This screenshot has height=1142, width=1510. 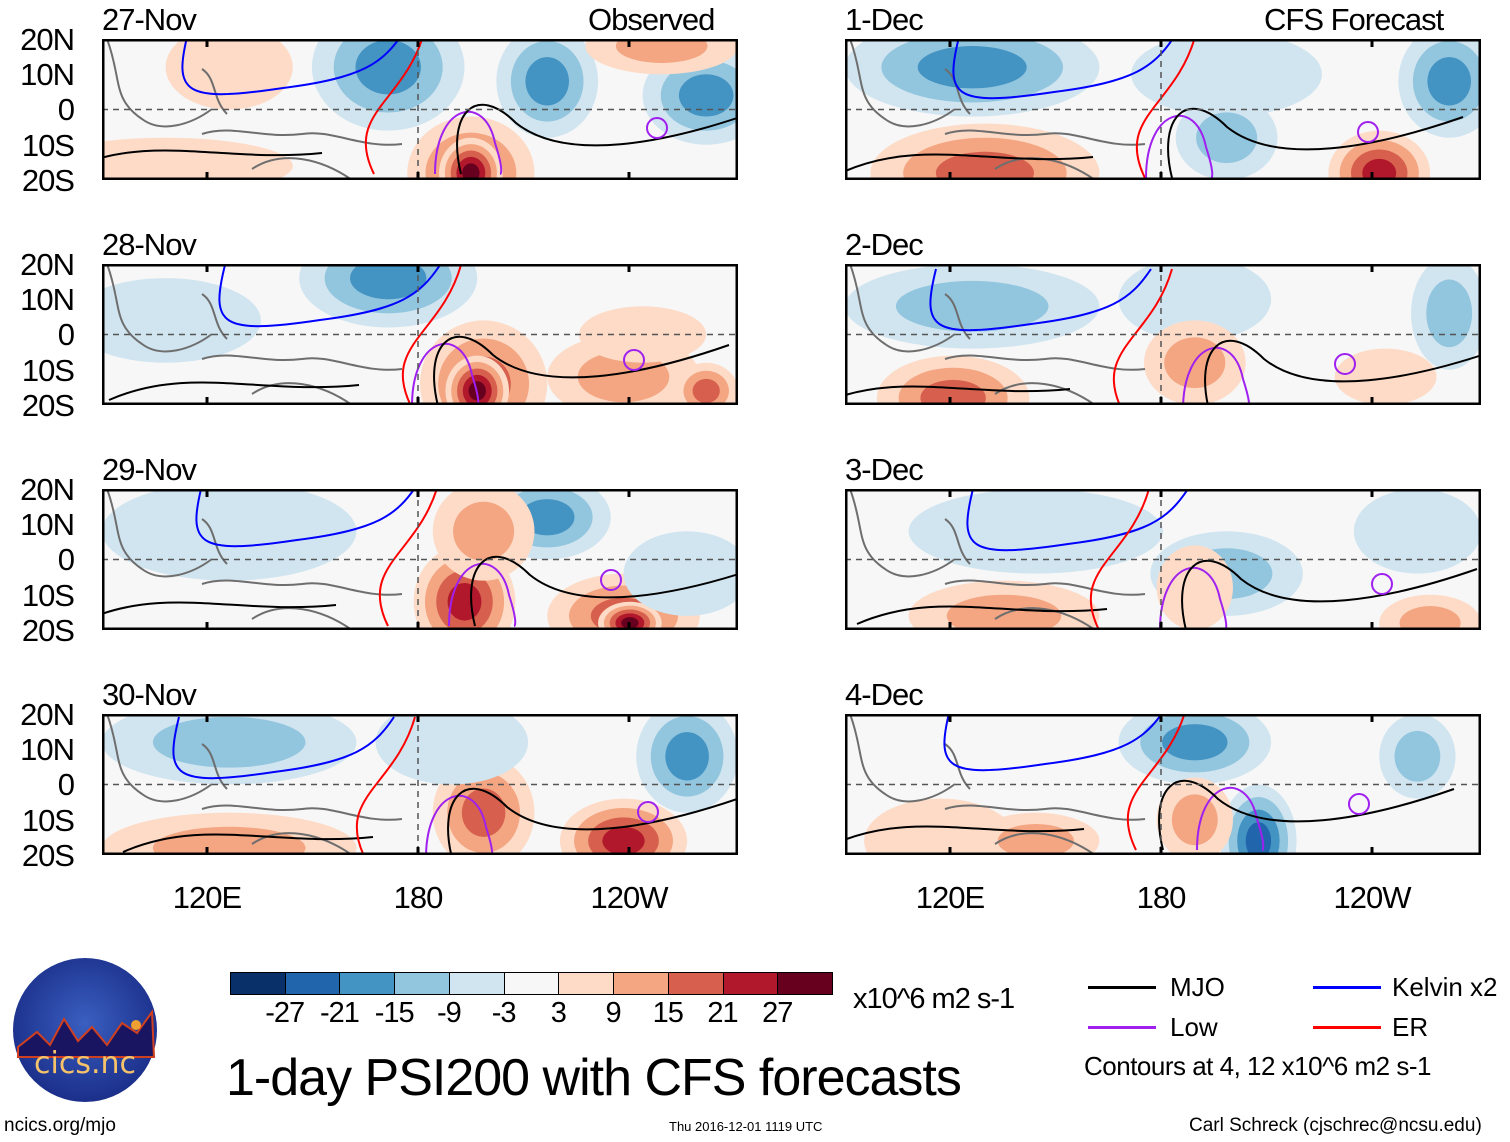 I want to click on legend-line-er, so click(x=1347, y=1027).